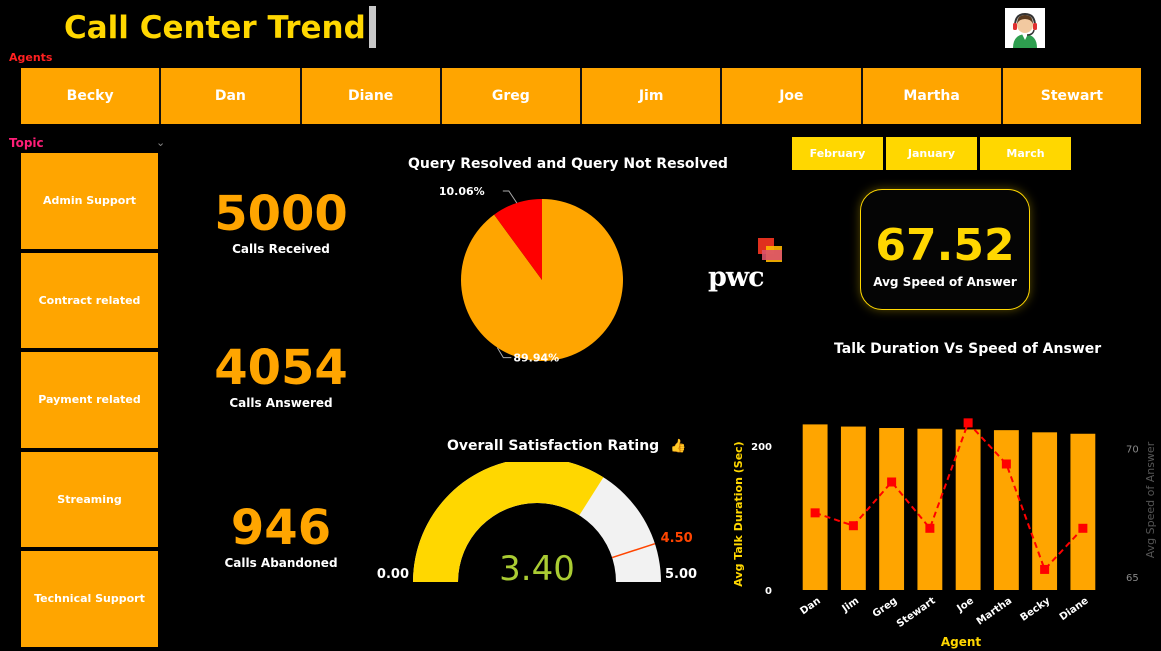 The width and height of the screenshot is (1161, 651). I want to click on gauge-fill, so click(508, 522).